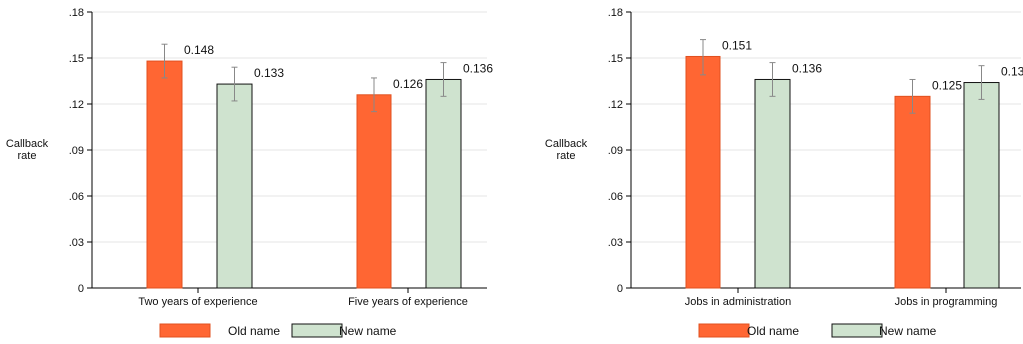  What do you see at coordinates (269, 73) in the screenshot?
I see `value-label: 0.133` at bounding box center [269, 73].